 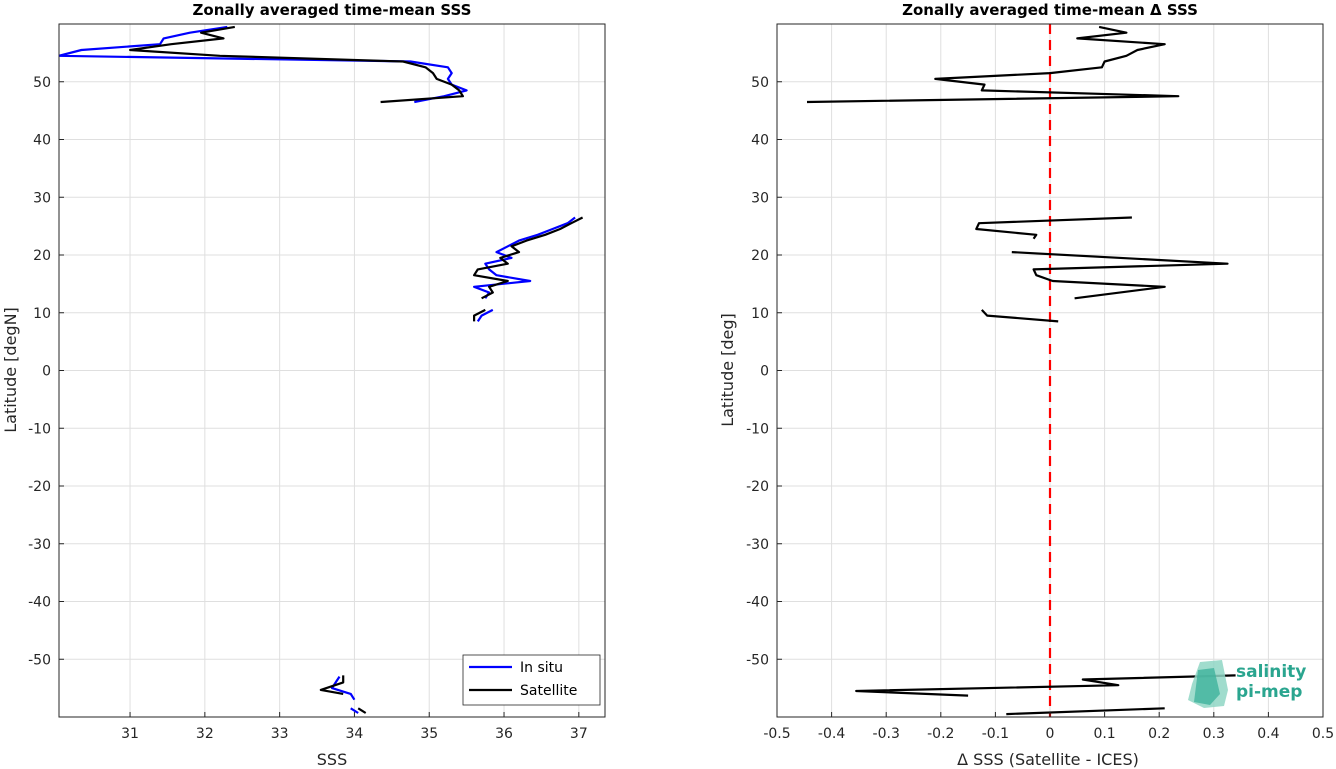 I want to click on delta-sss-x-tick-label: 0.1, so click(x=1104, y=734).